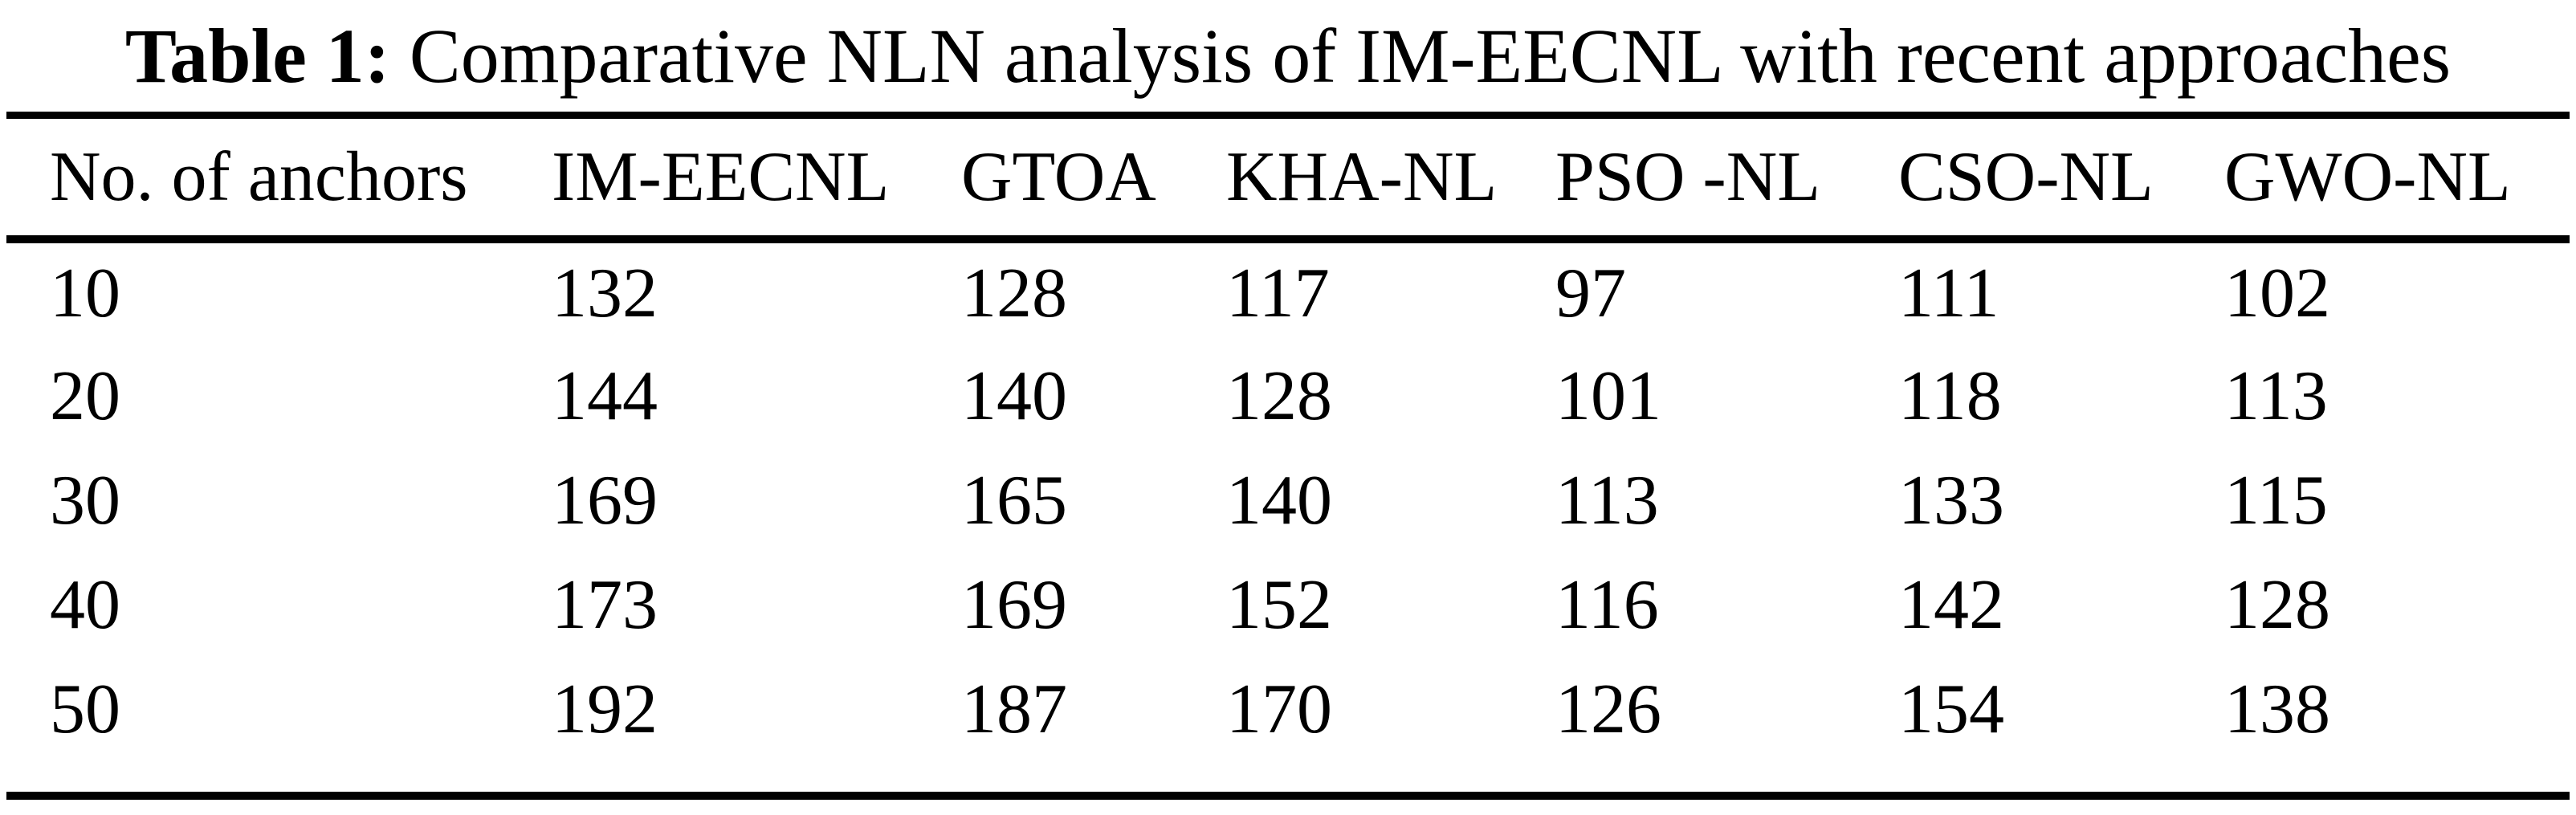  Describe the element at coordinates (605, 396) in the screenshot. I see `table-cell: 144` at that location.